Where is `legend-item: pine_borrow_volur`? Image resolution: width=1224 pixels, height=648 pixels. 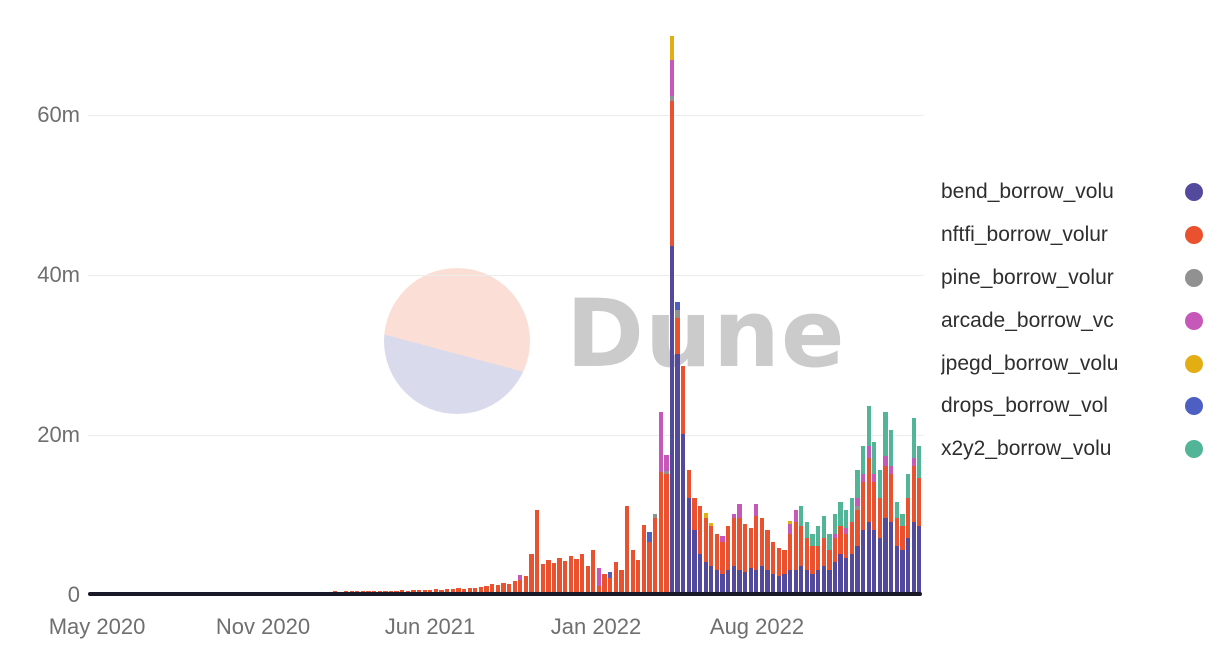
legend-item: pine_borrow_volur is located at coordinates (1082, 278).